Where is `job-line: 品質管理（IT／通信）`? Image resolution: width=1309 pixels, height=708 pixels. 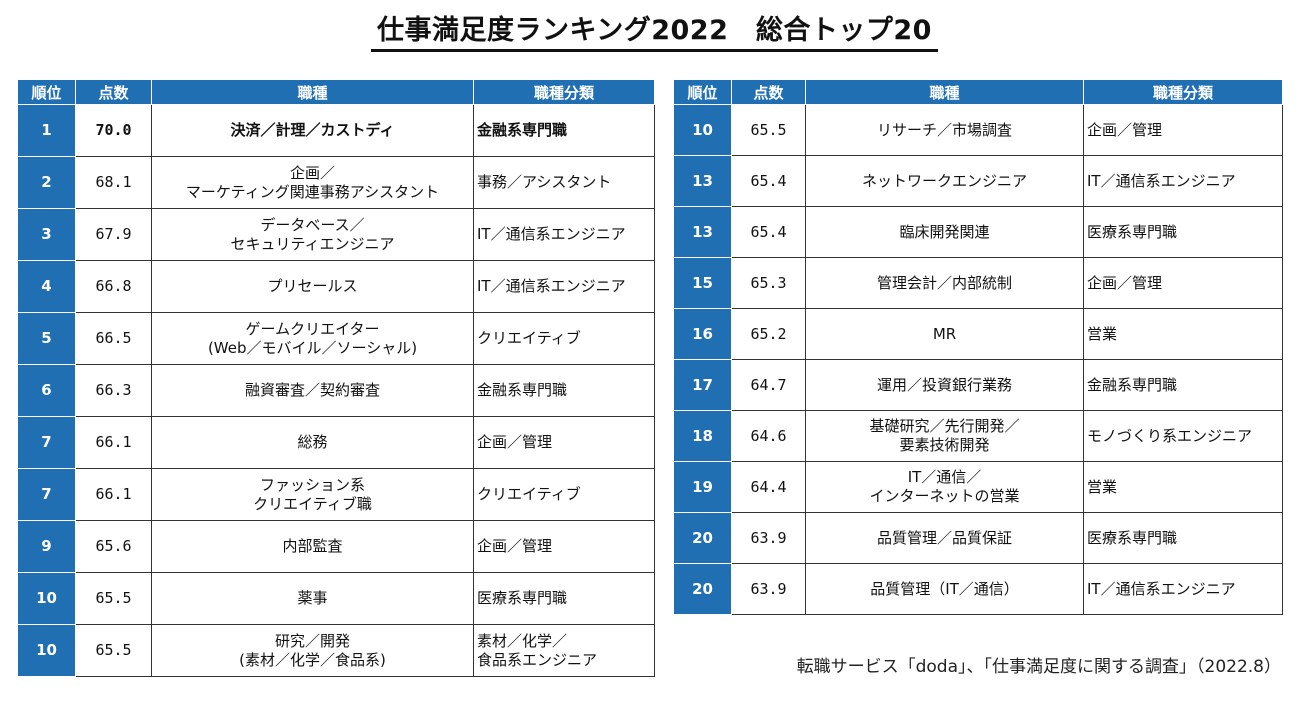
job-line: 品質管理（IT／通信） is located at coordinates (944, 588).